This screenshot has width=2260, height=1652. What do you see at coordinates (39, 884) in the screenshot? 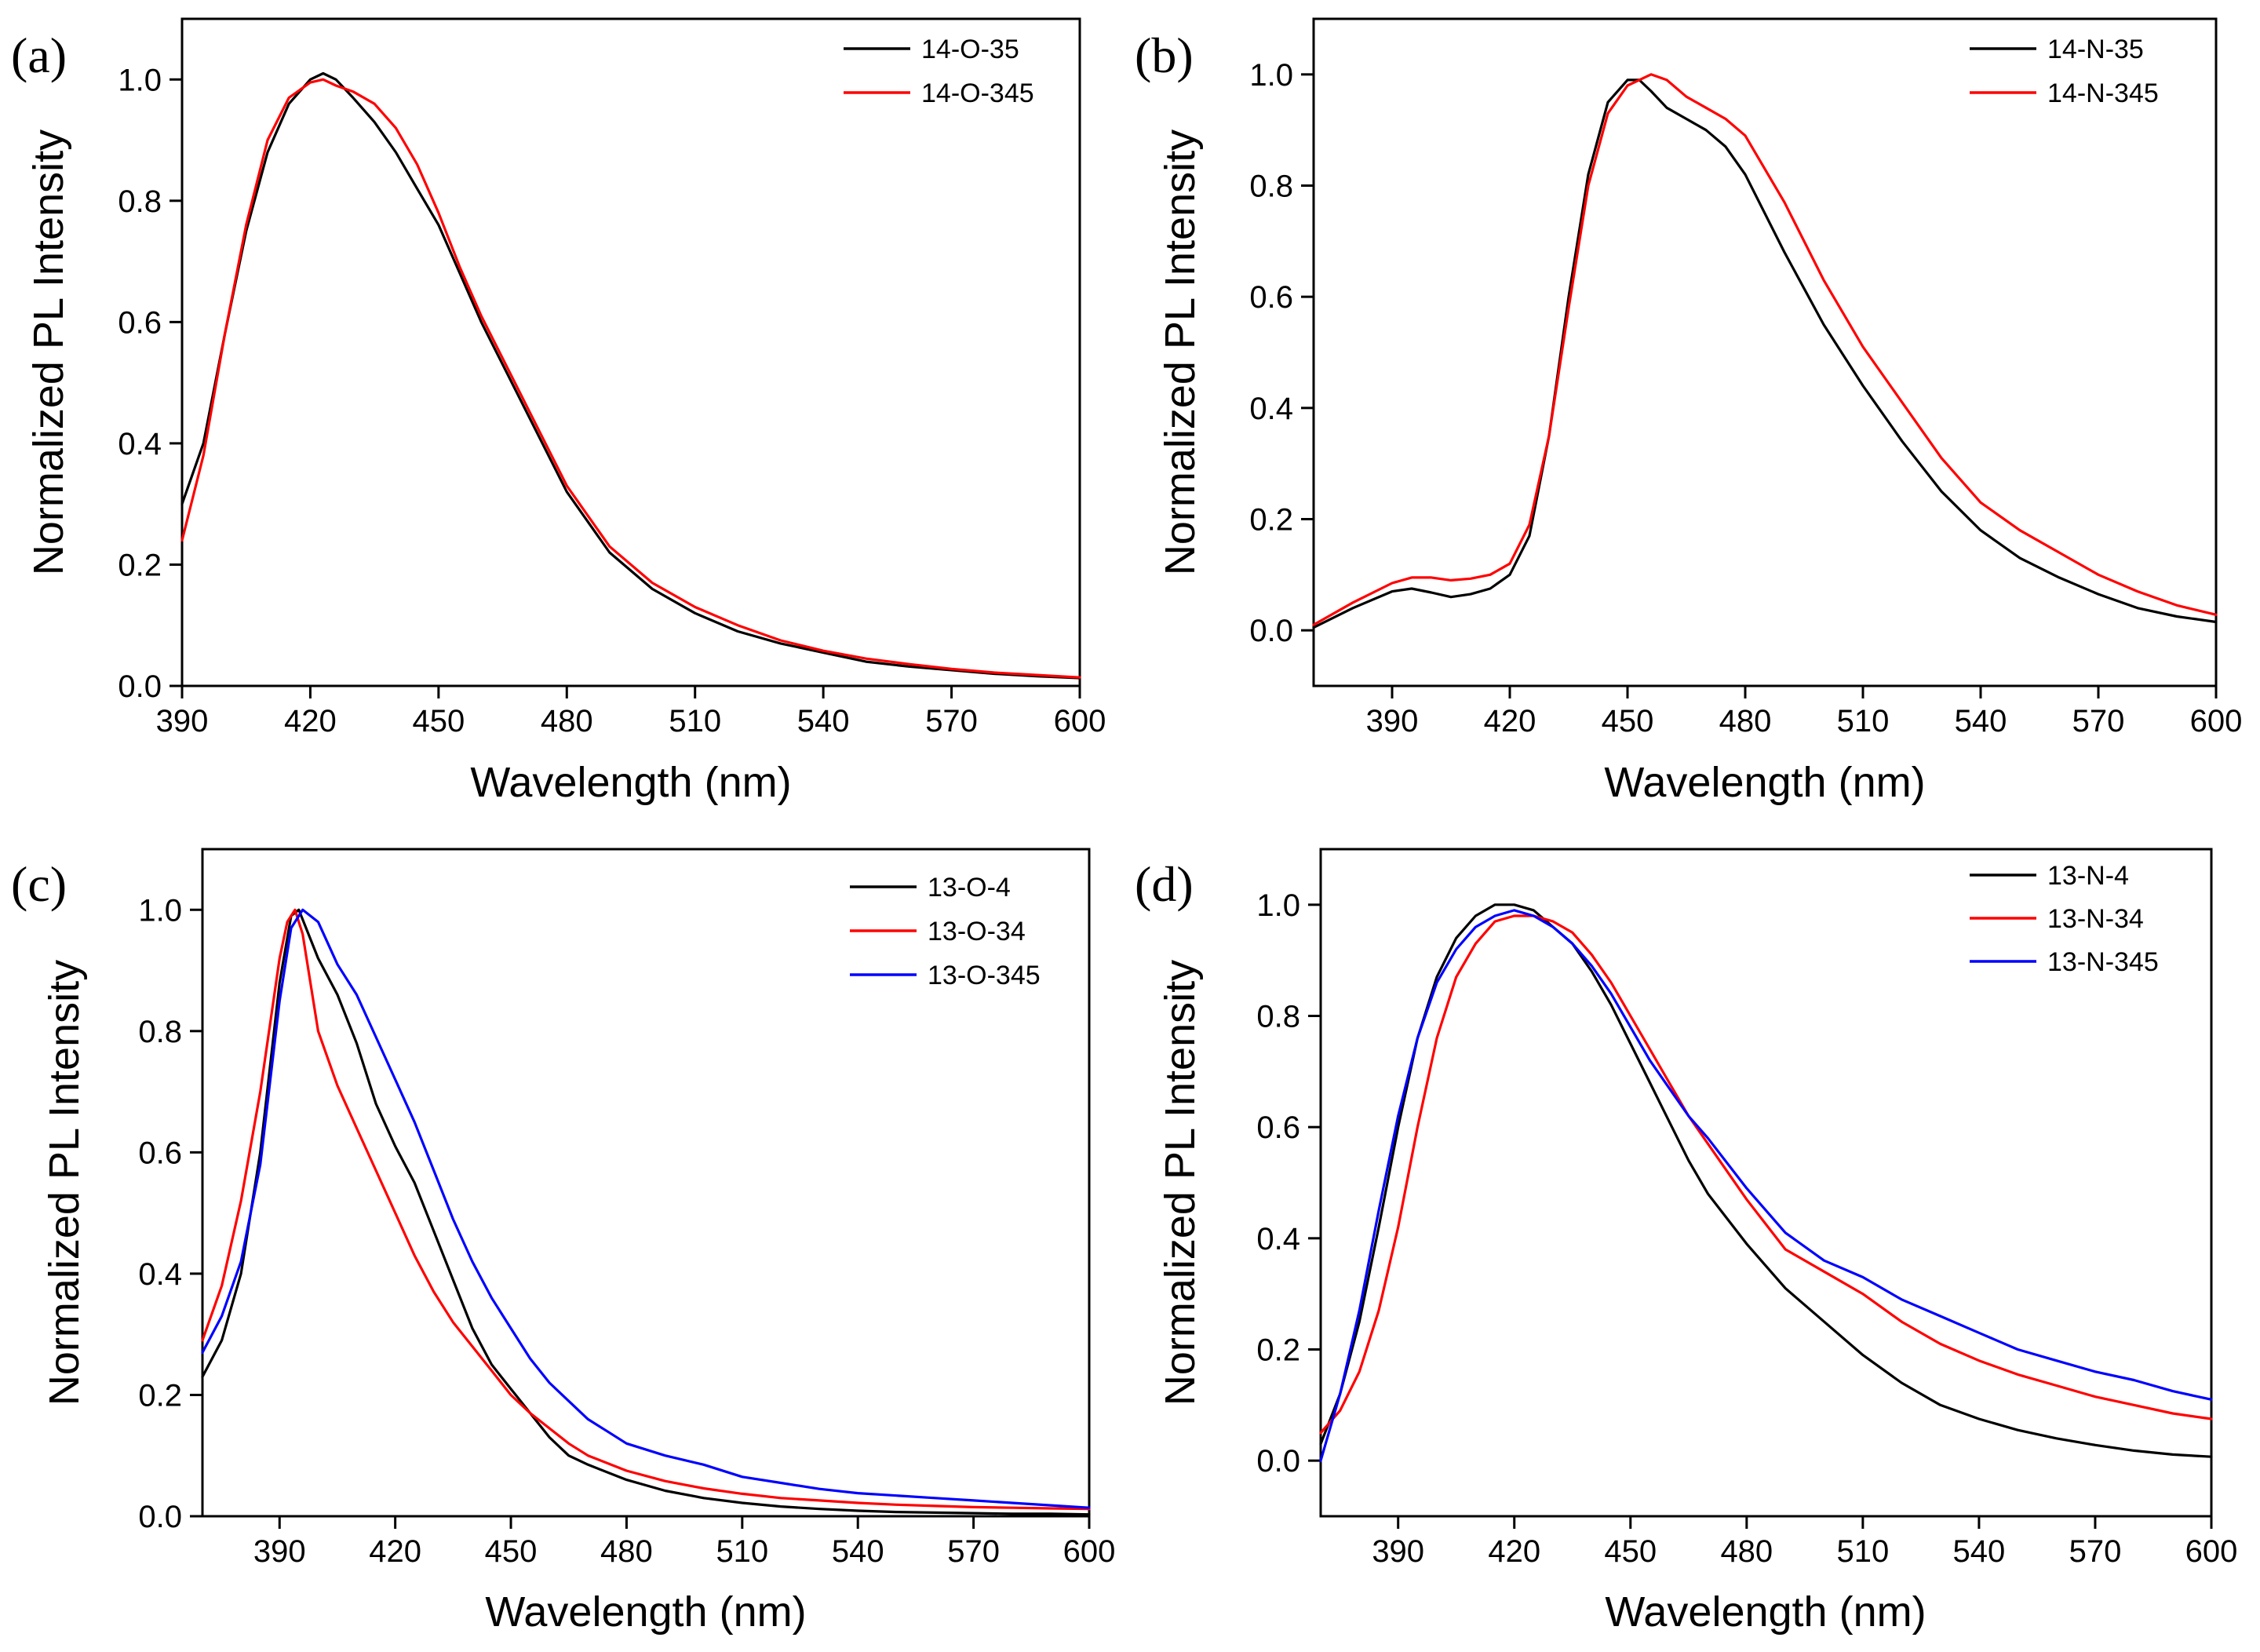
I see `panel-letter: (c)` at bounding box center [39, 884].